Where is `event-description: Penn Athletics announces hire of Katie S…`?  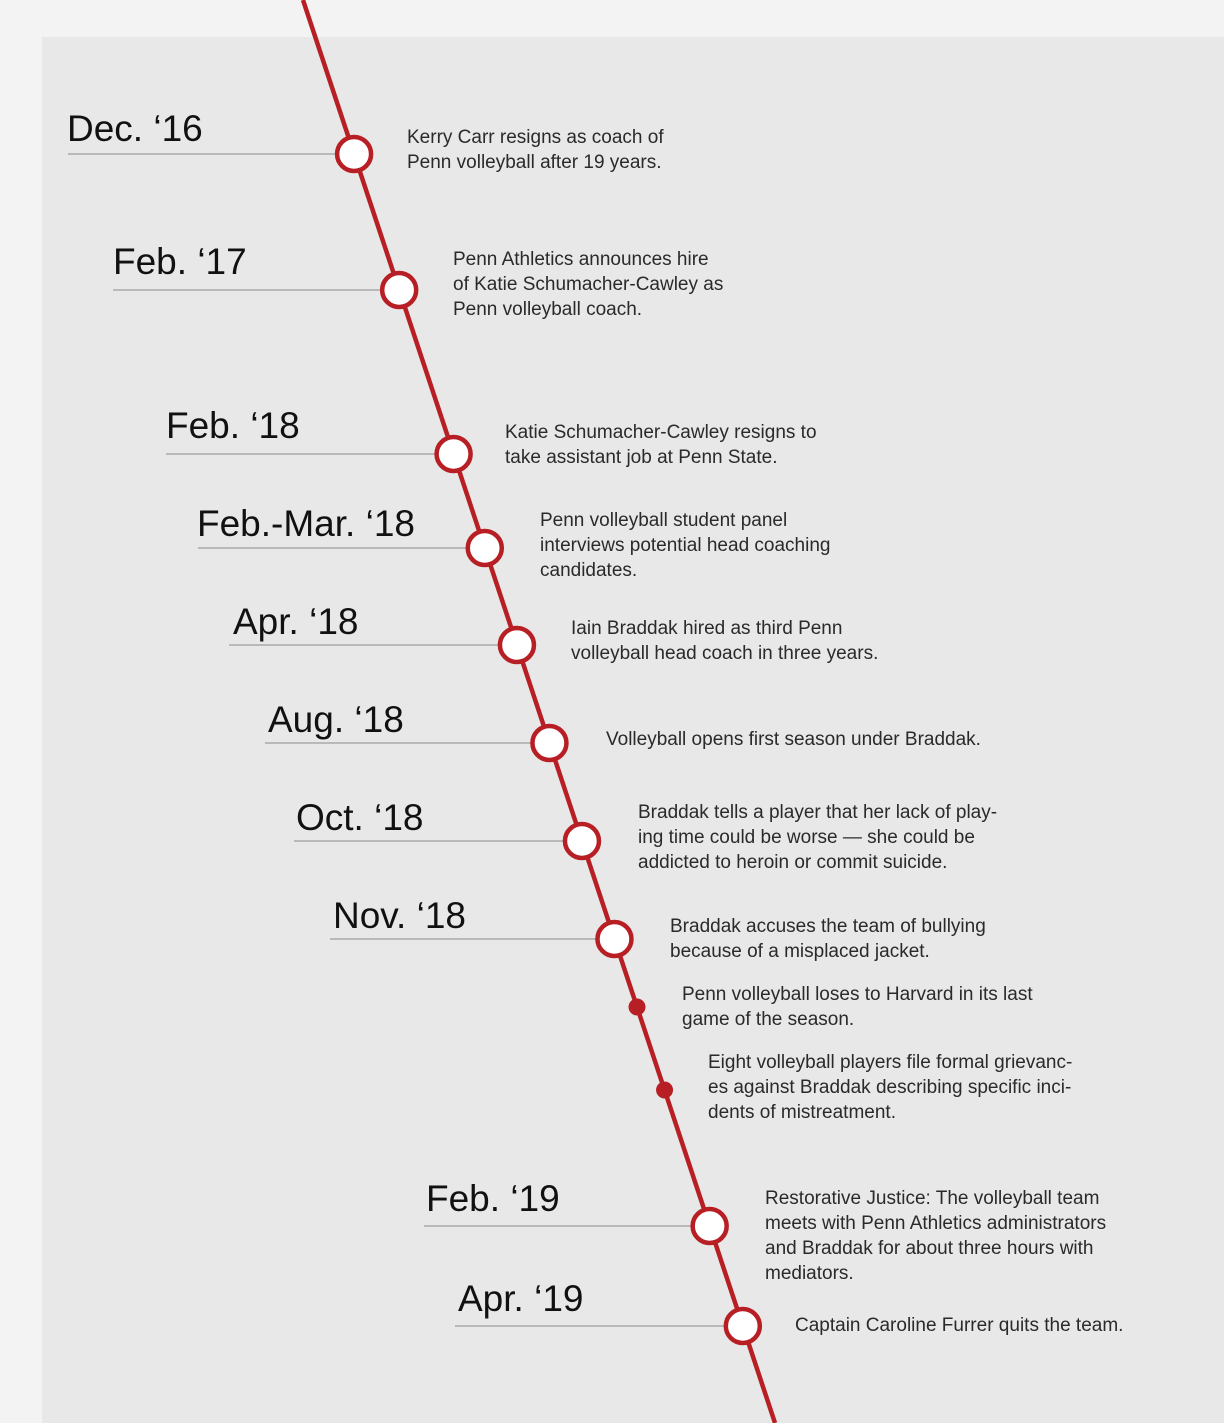 event-description: Penn Athletics announces hire of Katie S… is located at coordinates (588, 284).